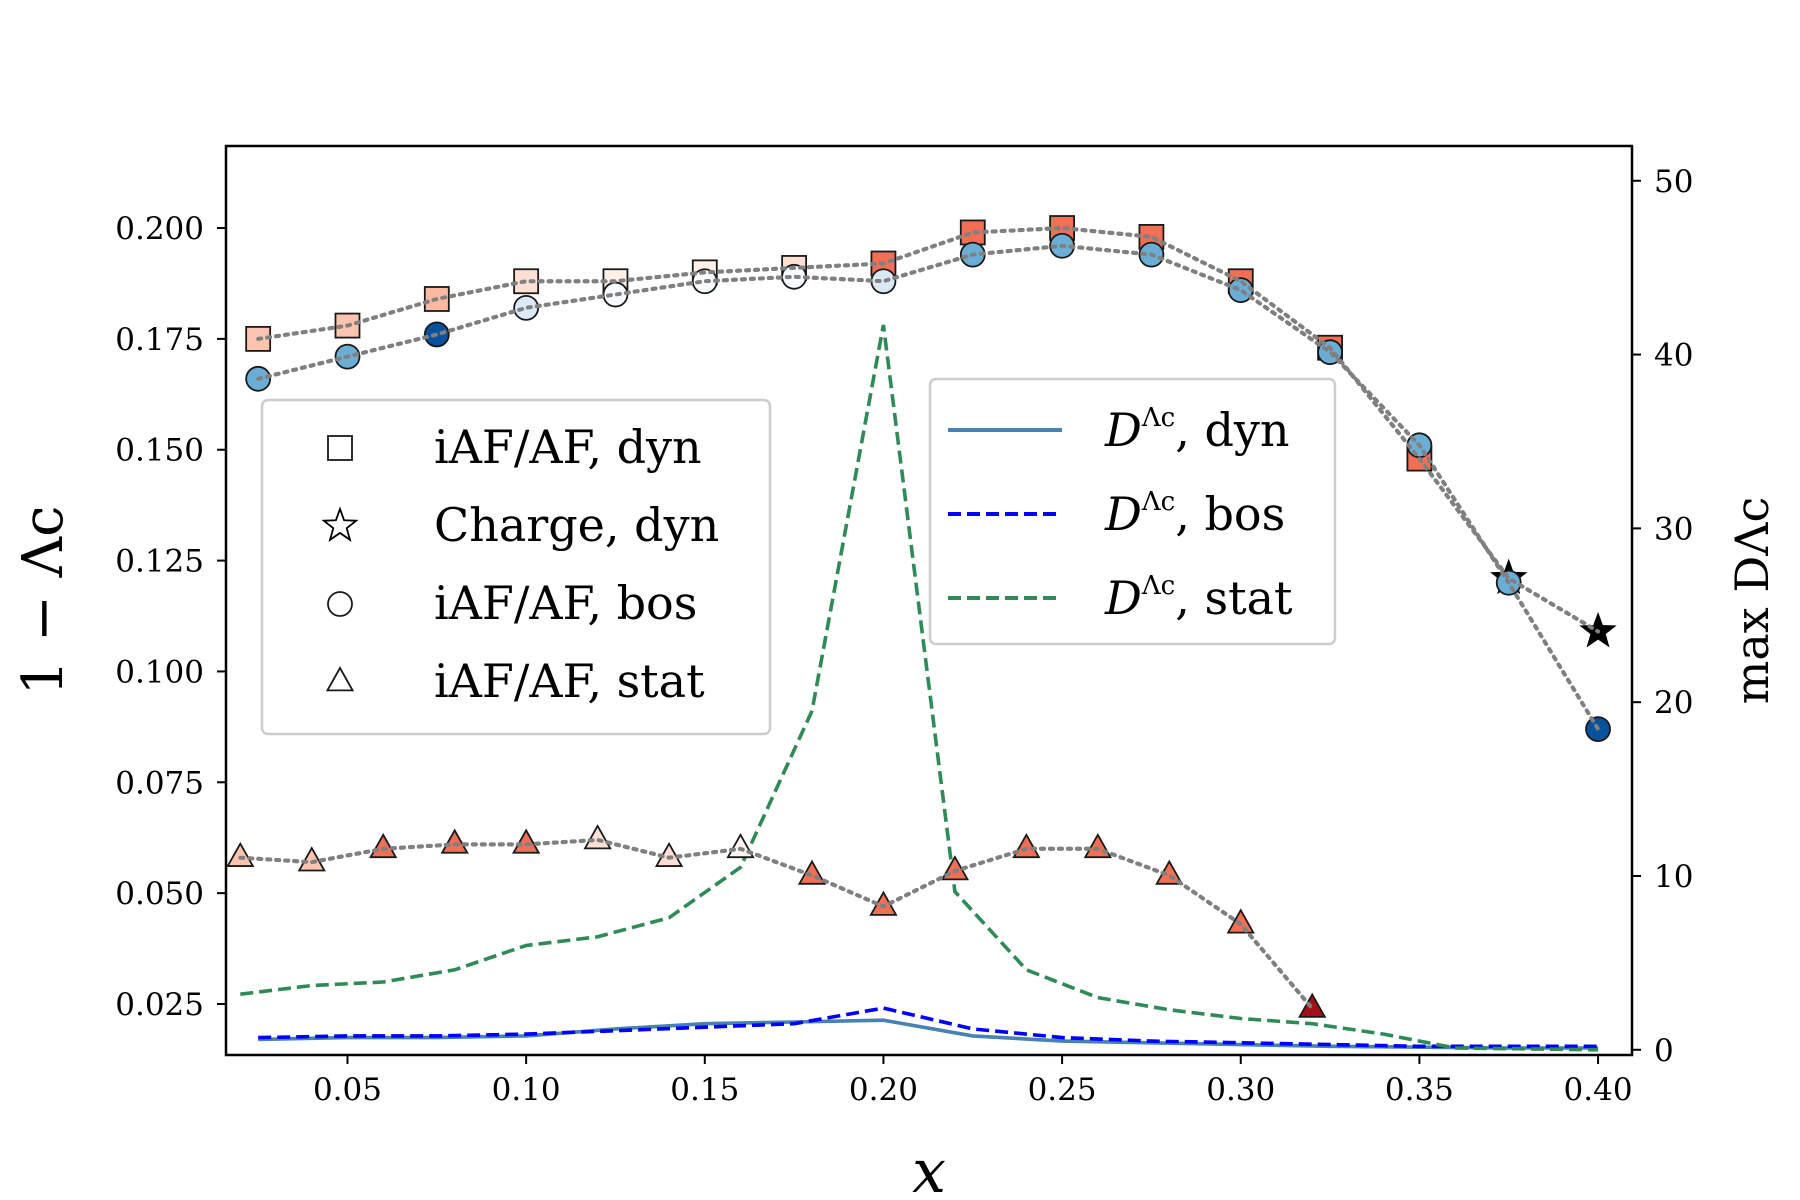 This screenshot has height=1200, width=1800. Describe the element at coordinates (1234, 598) in the screenshot. I see `legend-suffix: , stat` at that location.